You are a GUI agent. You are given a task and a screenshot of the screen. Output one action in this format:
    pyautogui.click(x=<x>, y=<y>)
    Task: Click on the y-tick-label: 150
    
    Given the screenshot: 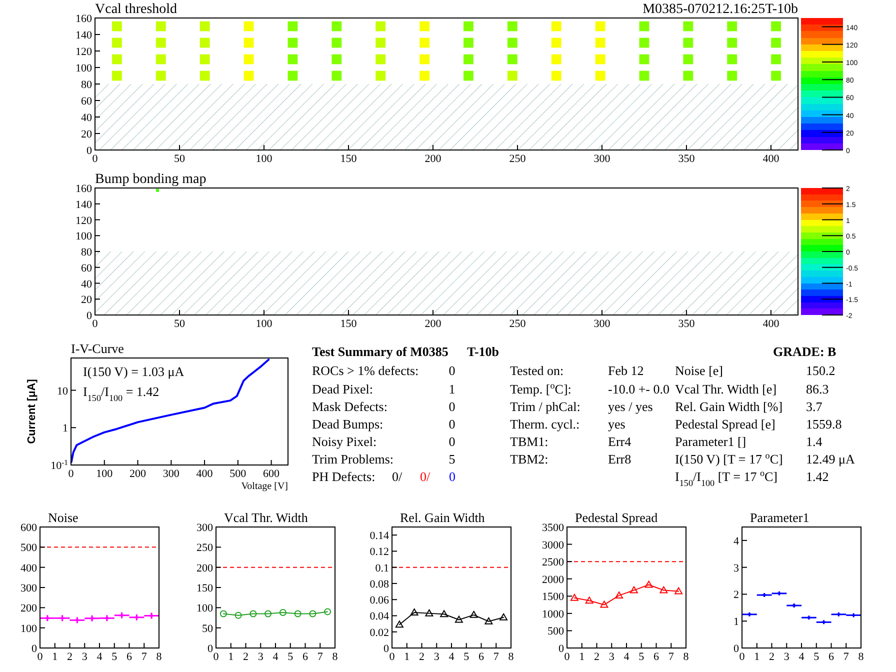 What is the action you would take?
    pyautogui.click(x=205, y=588)
    